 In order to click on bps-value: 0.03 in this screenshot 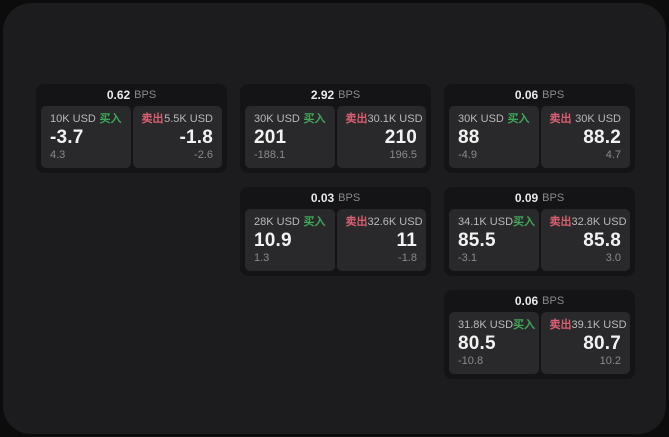, I will do `click(322, 198)`.